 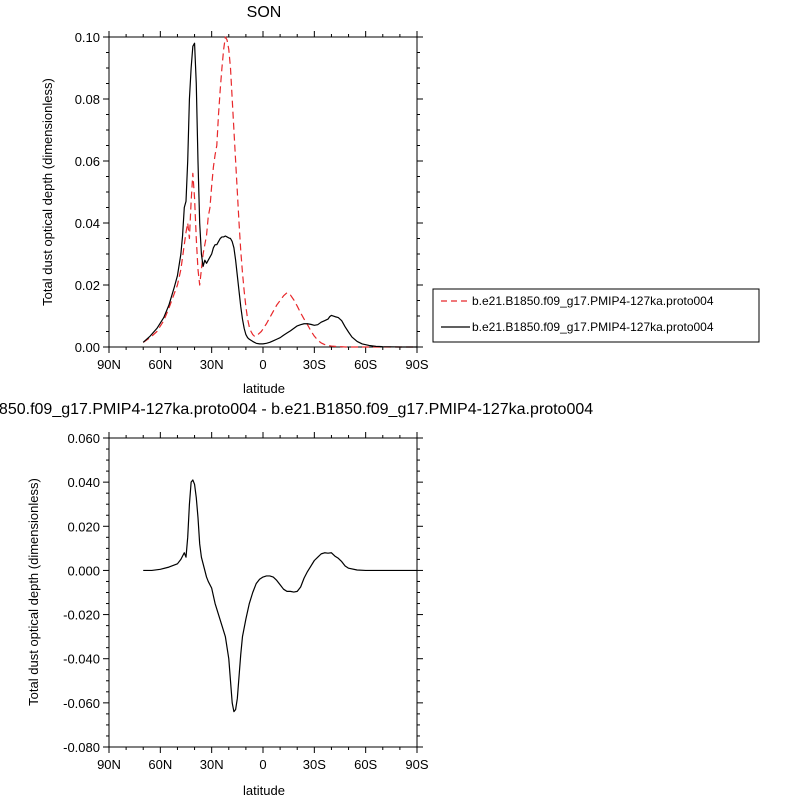 What do you see at coordinates (262, 364) in the screenshot?
I see `top-x-tick-label: 0` at bounding box center [262, 364].